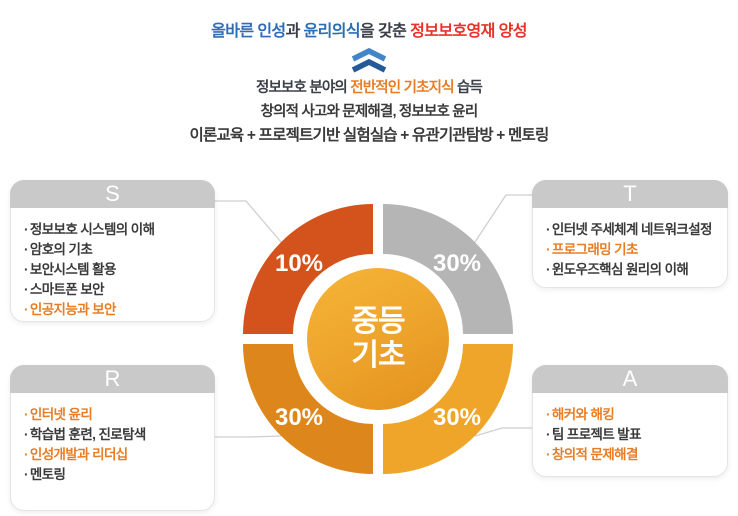  I want to click on panel-a-header: A, so click(630, 379).